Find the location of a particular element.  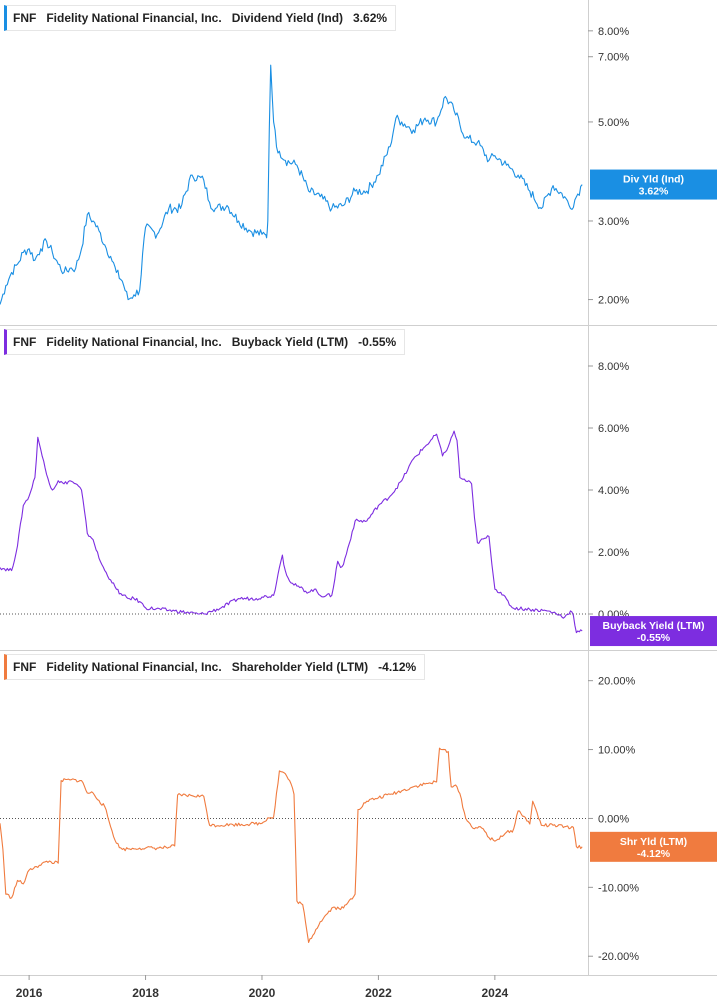

current-value-badge: Buyback Yield (LTM)-0.55% is located at coordinates (653, 631).